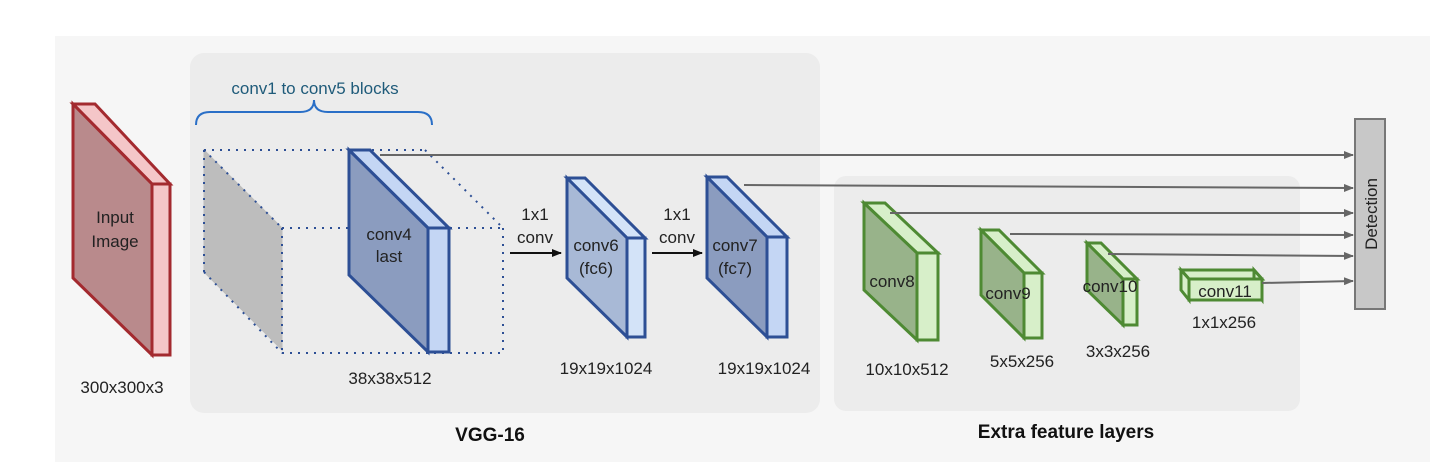 The width and height of the screenshot is (1430, 462). What do you see at coordinates (734, 245) in the screenshot?
I see `conv7-label-line1: conv7` at bounding box center [734, 245].